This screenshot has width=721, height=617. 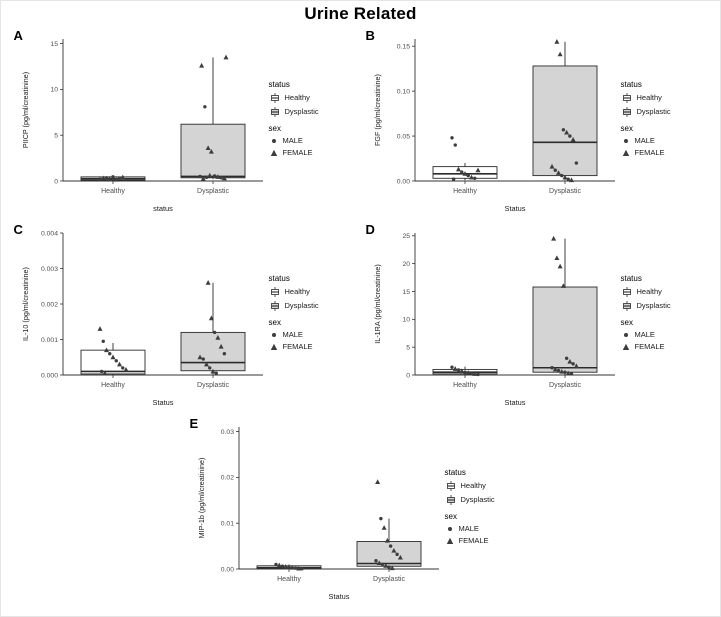 I want to click on y-tick-label: 0.15, so click(x=402, y=46).